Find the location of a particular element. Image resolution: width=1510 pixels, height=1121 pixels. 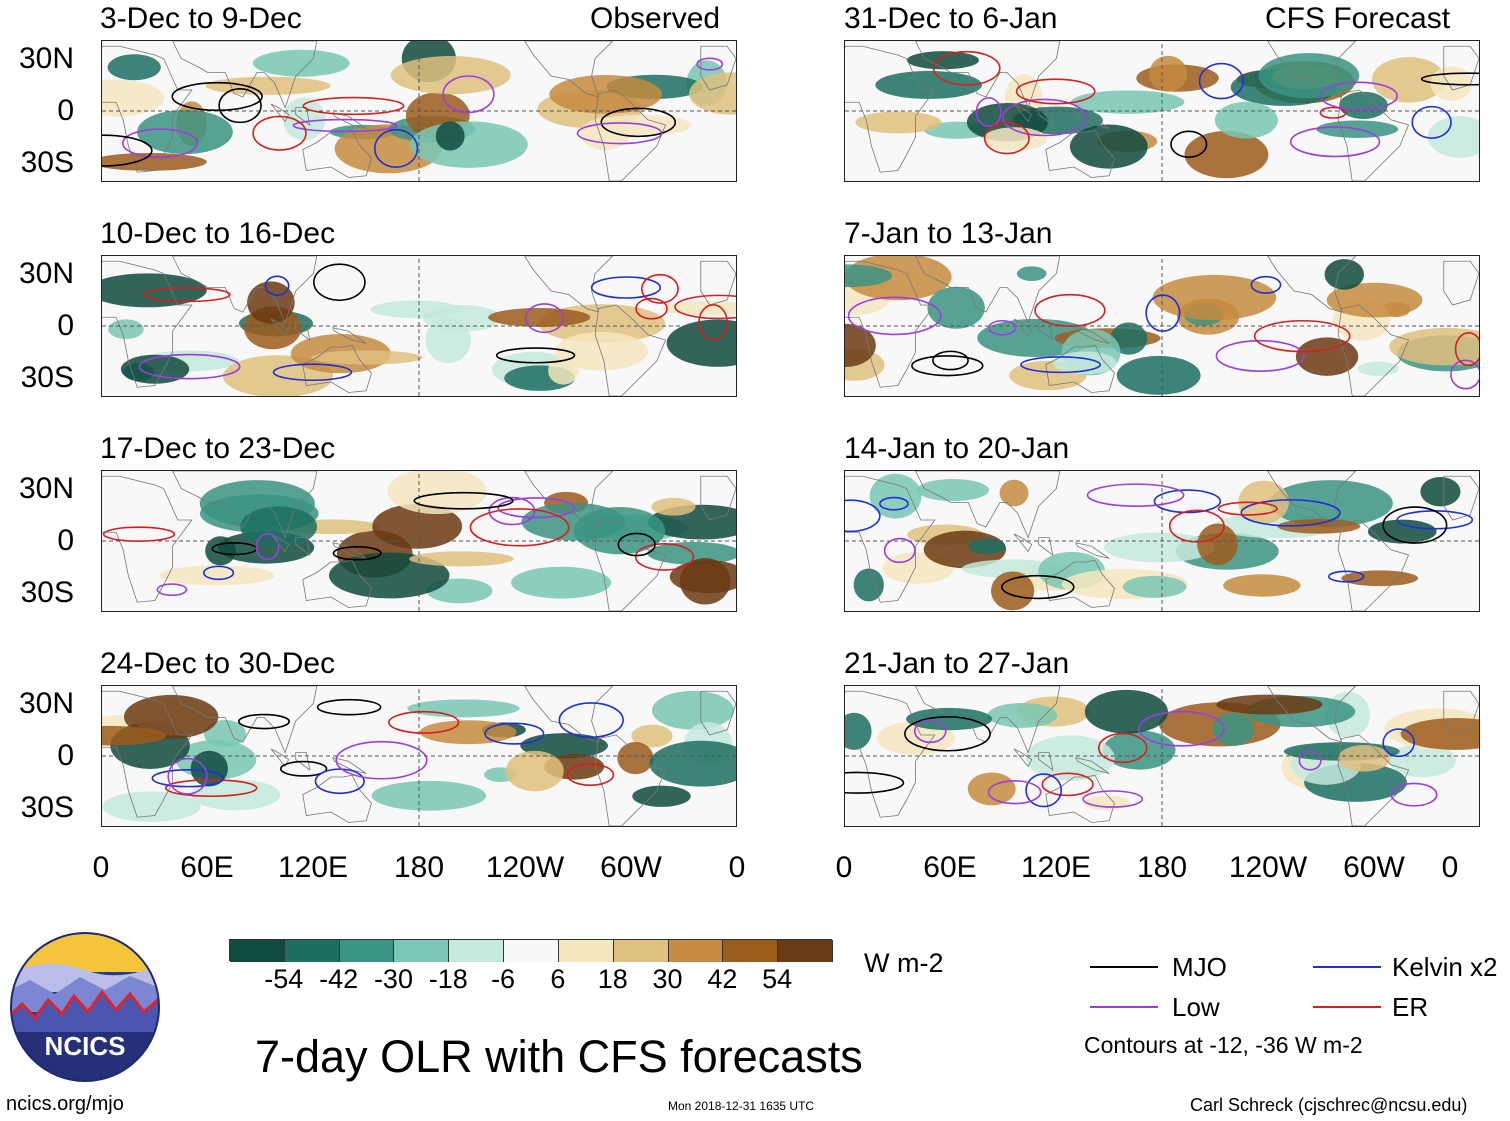

colorbar-tick-label: 54 is located at coordinates (777, 979).